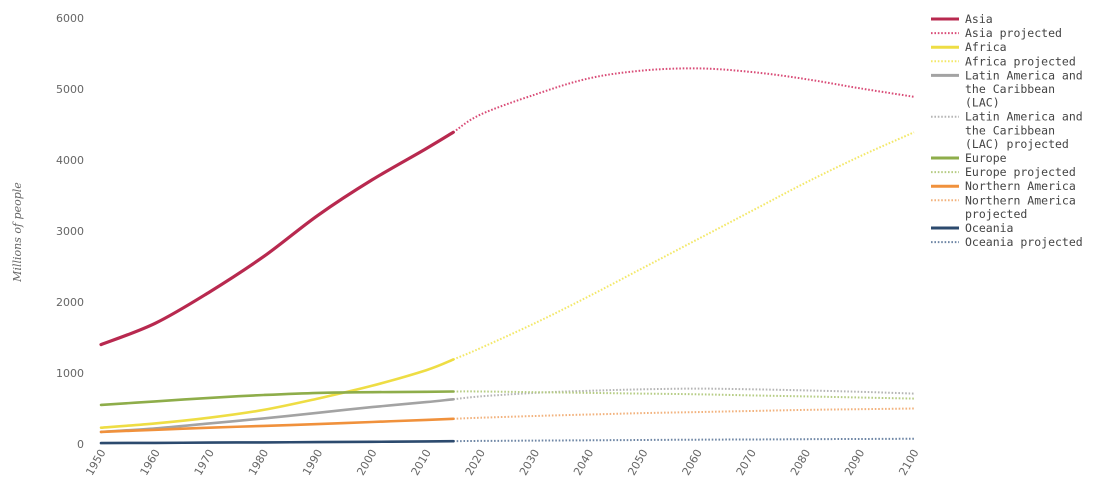 This screenshot has width=1117, height=483. Describe the element at coordinates (70, 160) in the screenshot. I see `y-tick-label: 4000` at that location.